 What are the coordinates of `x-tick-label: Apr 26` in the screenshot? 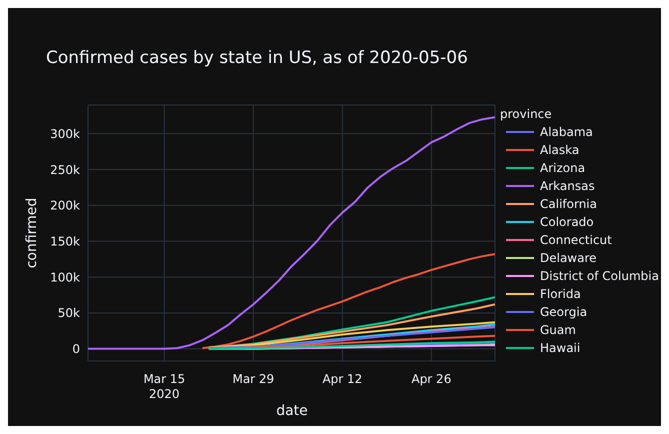 It's located at (431, 379).